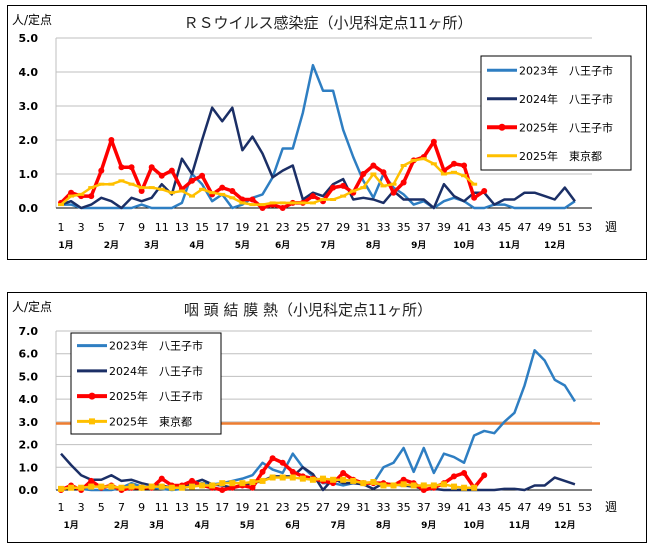  Describe the element at coordinates (308, 310) in the screenshot. I see `chart-title: 咽 頭 結 膜 熱（小児科定点11ヶ所）` at that location.